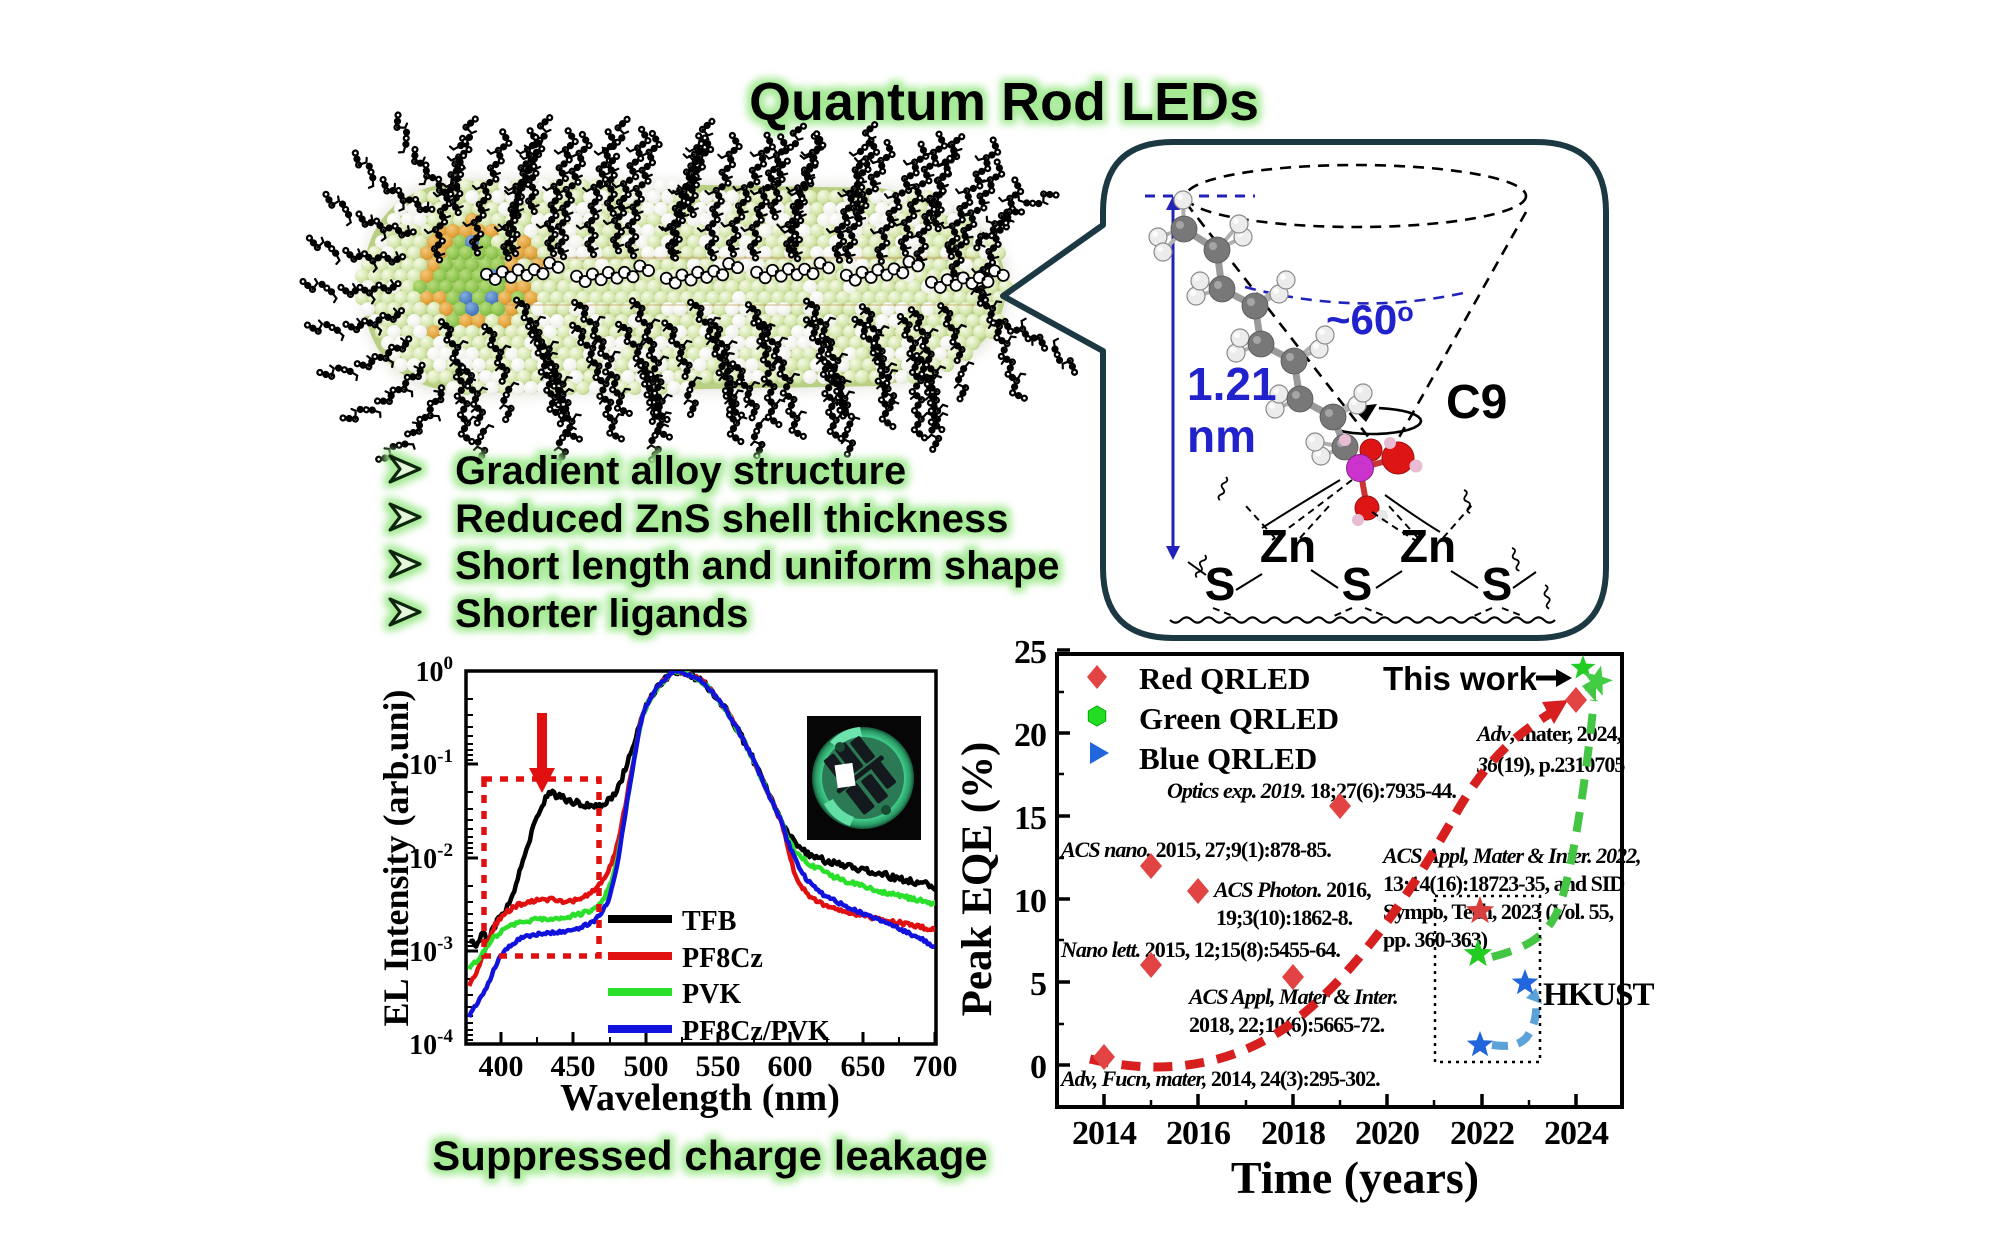  I want to click on svg-text: 450, so click(573, 1066).